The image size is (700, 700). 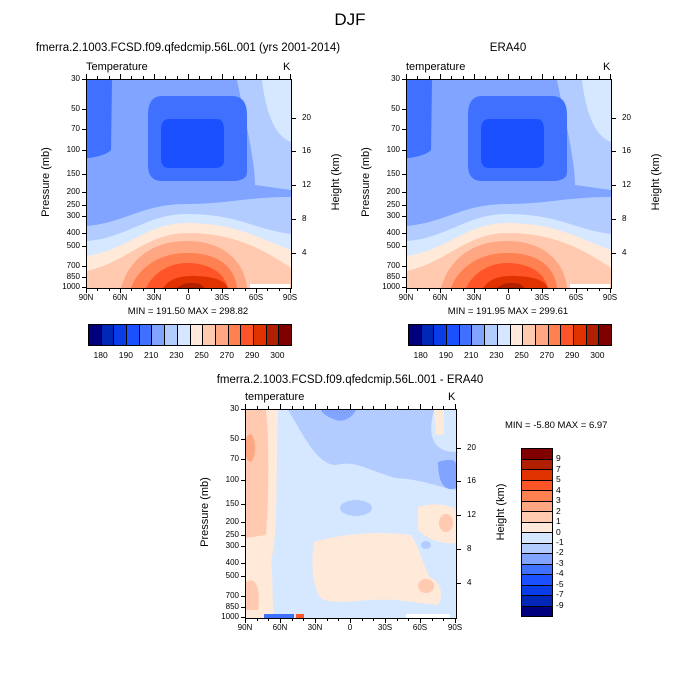 I want to click on pressure-tick-label: 70, so click(x=395, y=129).